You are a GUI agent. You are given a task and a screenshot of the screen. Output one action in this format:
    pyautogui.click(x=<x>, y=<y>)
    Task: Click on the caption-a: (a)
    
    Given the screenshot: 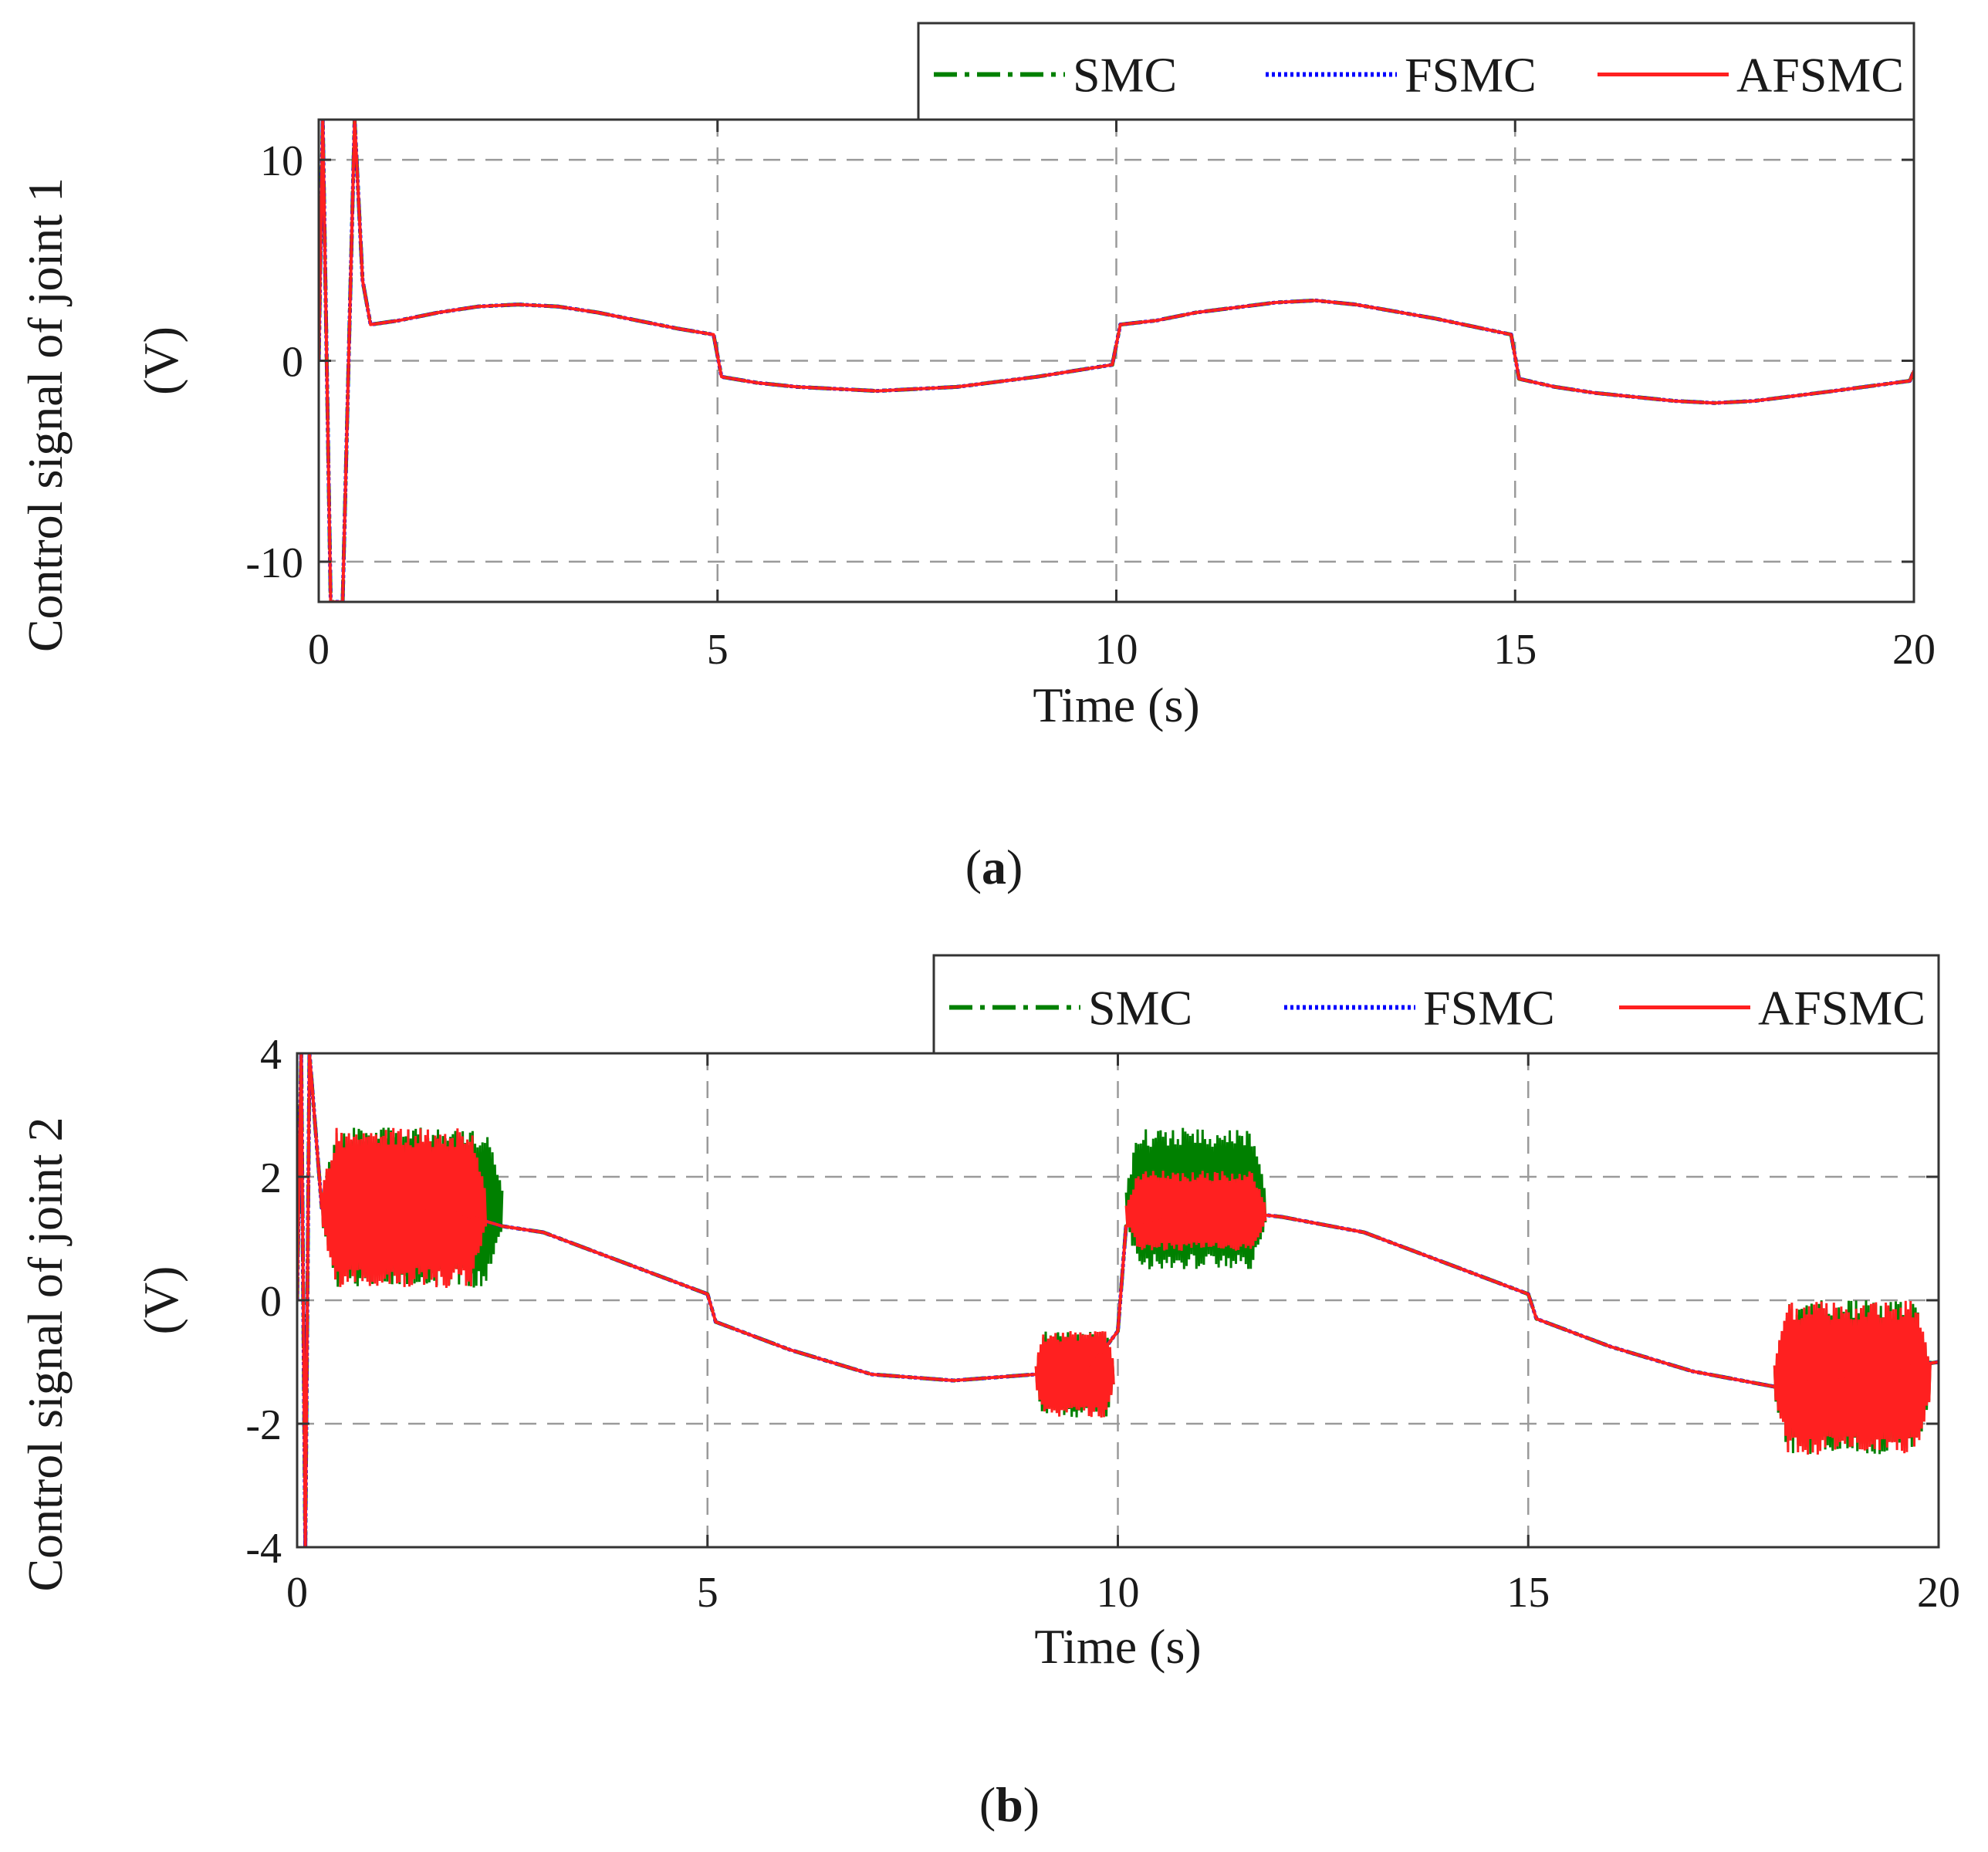 What is the action you would take?
    pyautogui.click(x=994, y=867)
    